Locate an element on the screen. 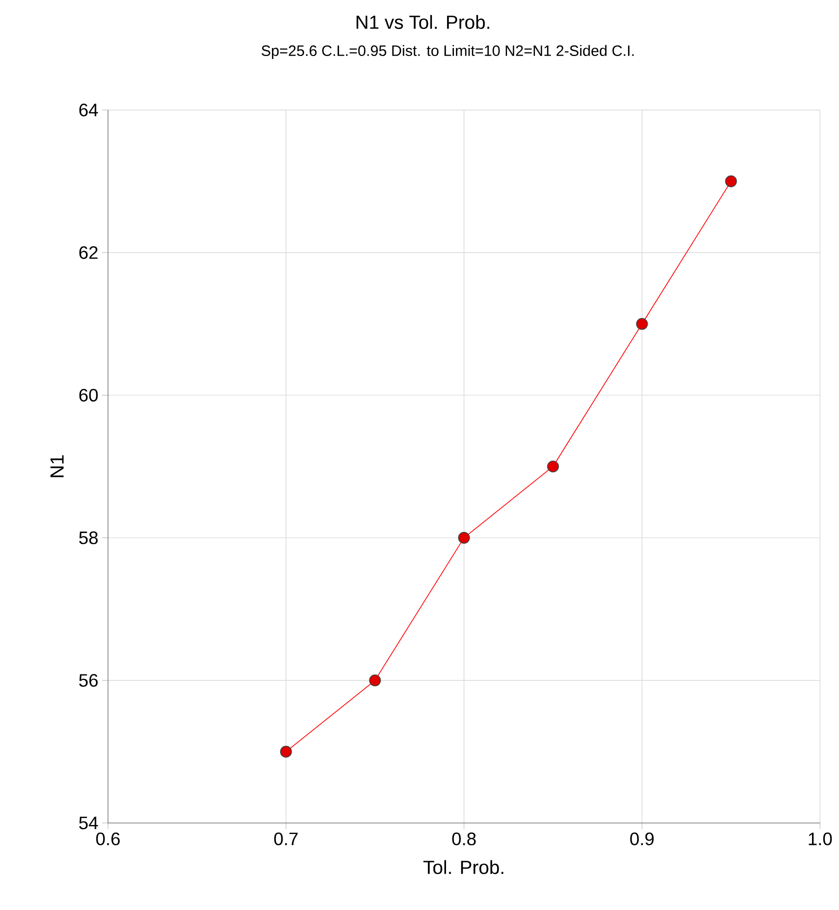  y-tick-label: 56 is located at coordinates (88, 680).